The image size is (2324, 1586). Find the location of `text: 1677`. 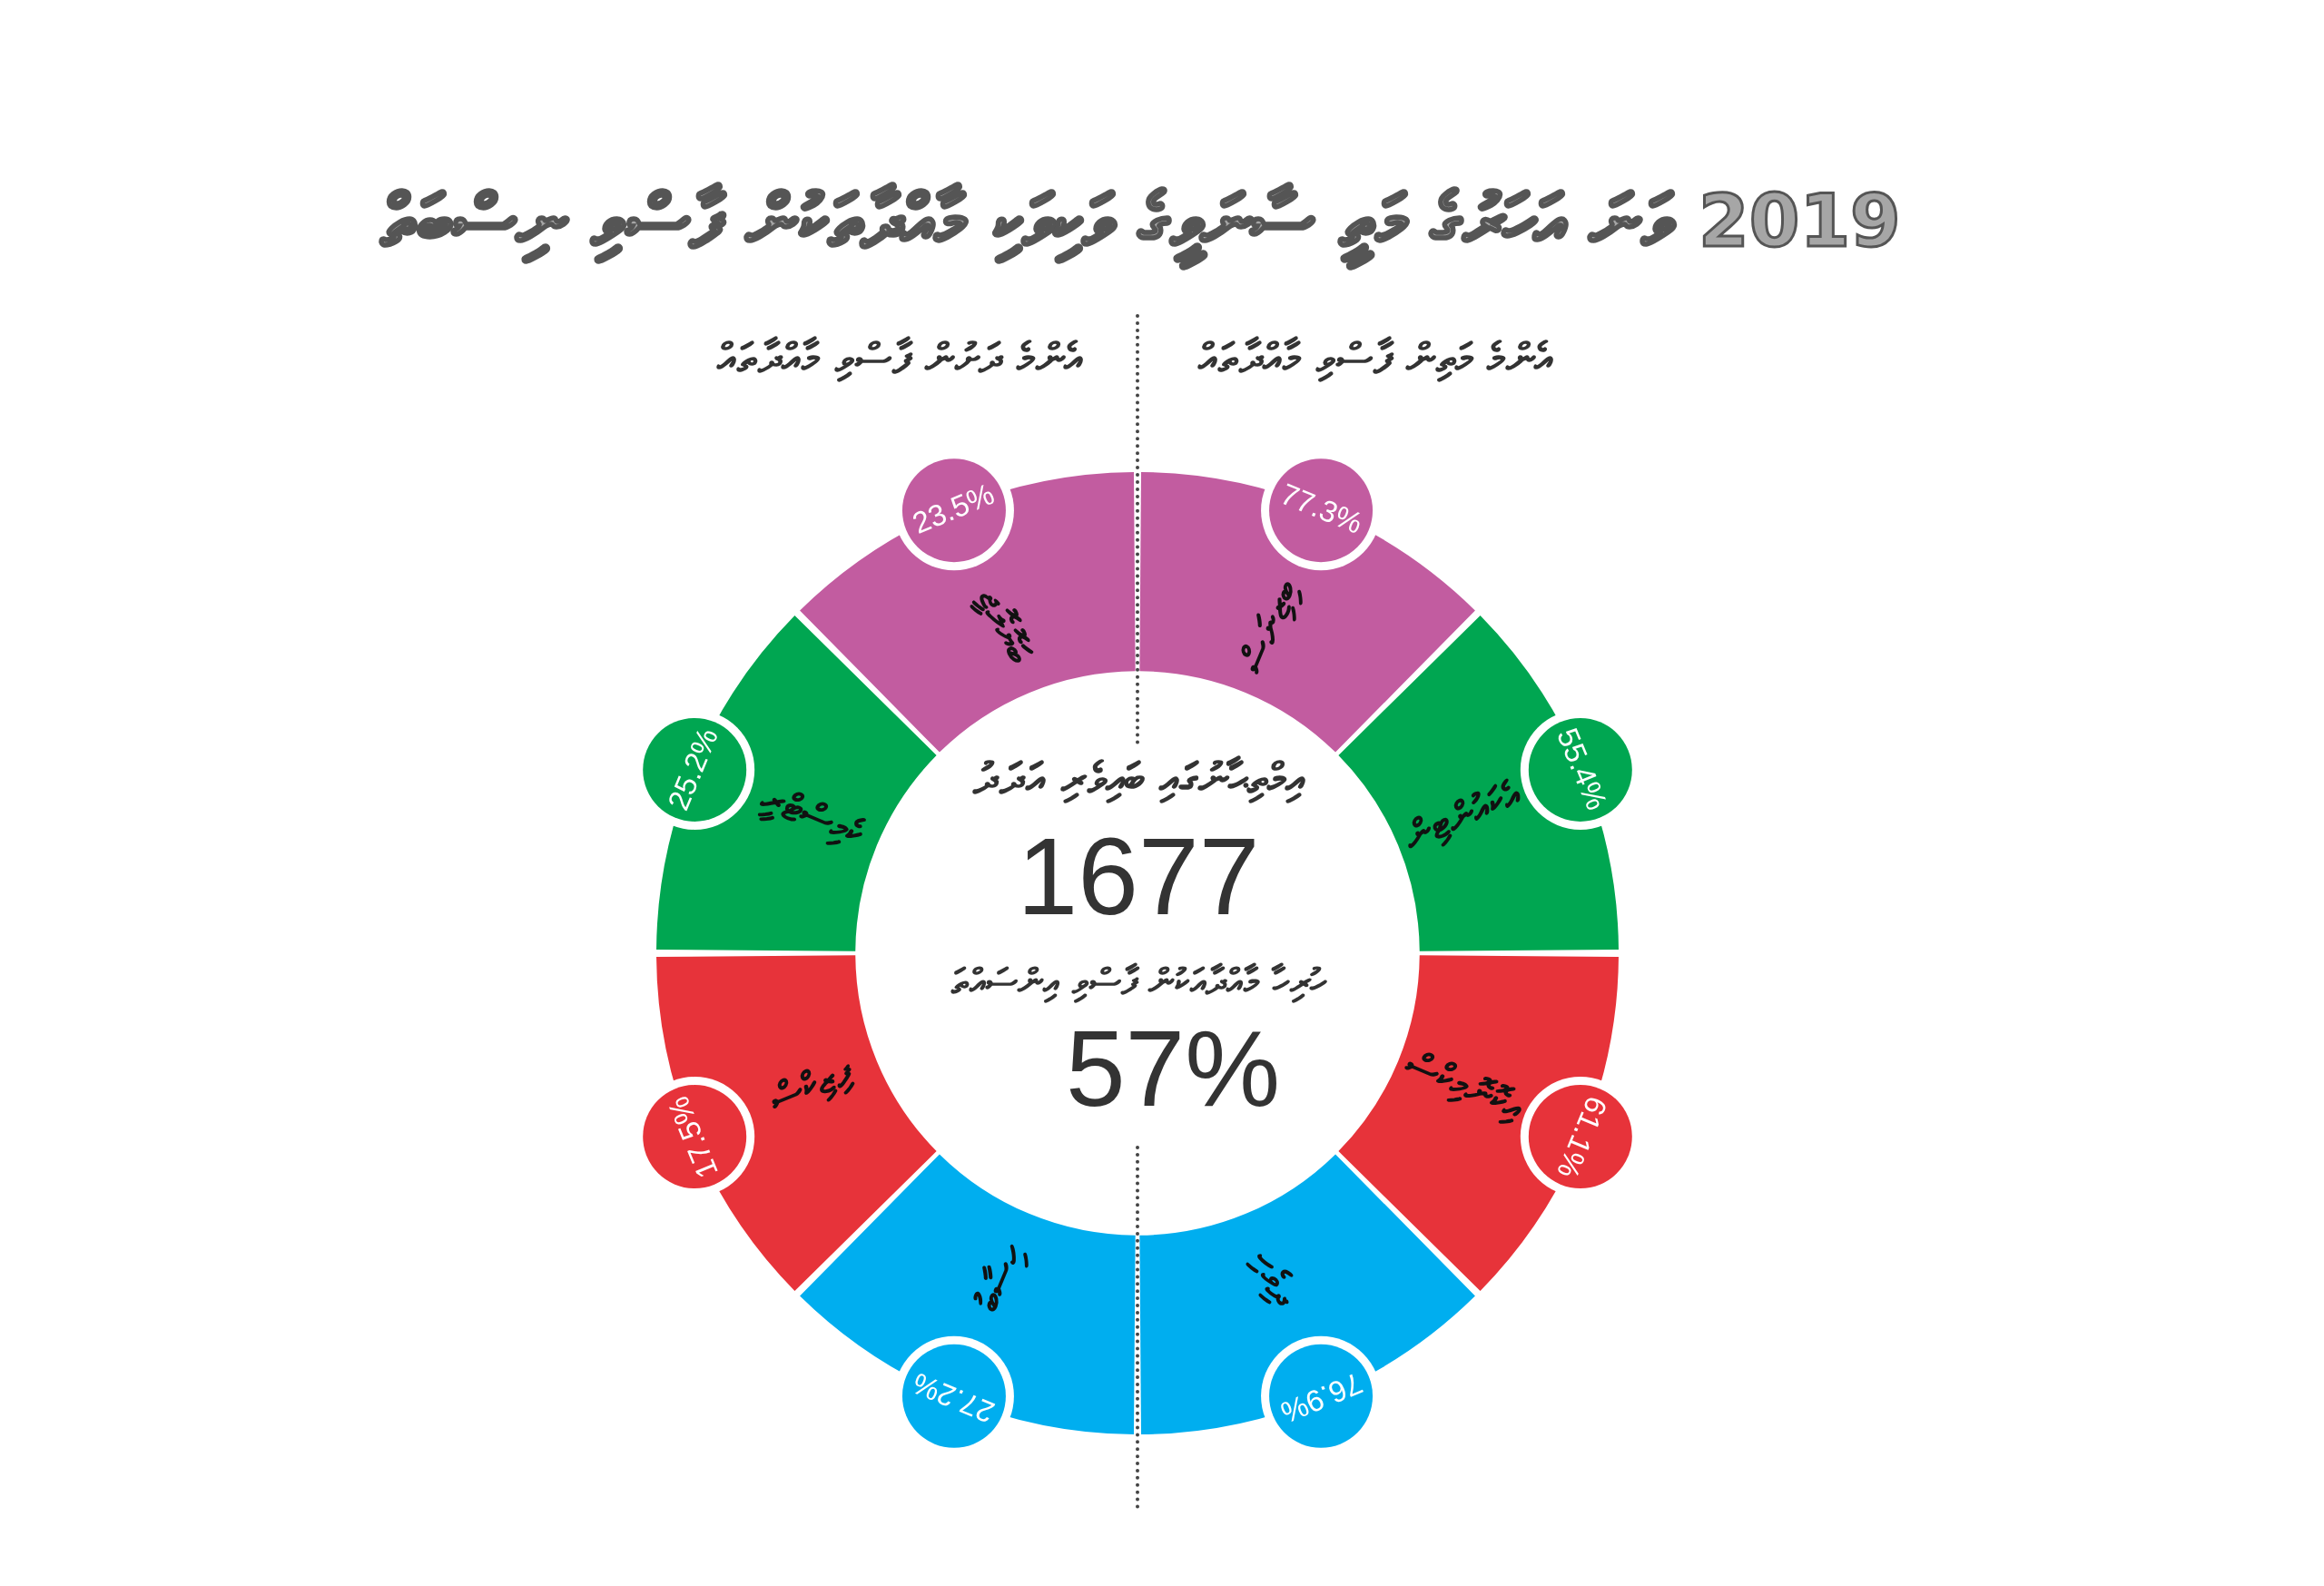

text: 1677 is located at coordinates (1138, 877).